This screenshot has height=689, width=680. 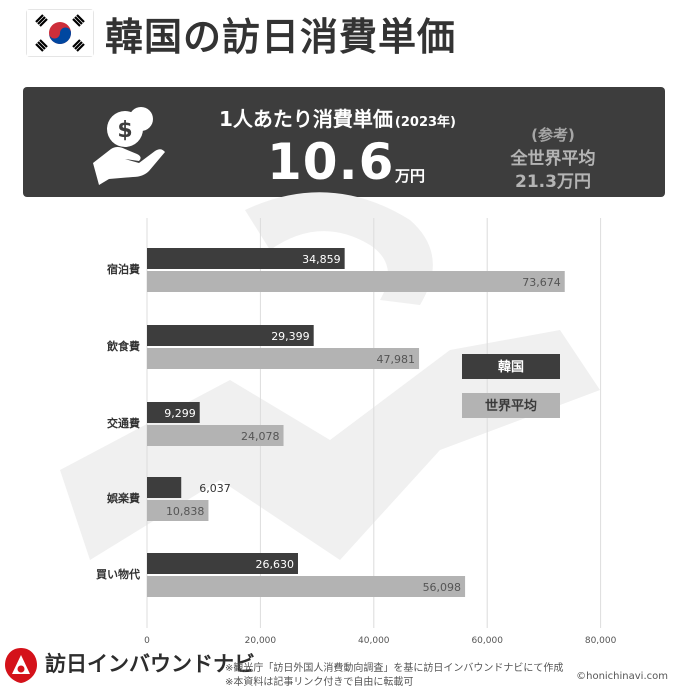 What do you see at coordinates (331, 162) in the screenshot?
I see `unit-spend-value: 10.6` at bounding box center [331, 162].